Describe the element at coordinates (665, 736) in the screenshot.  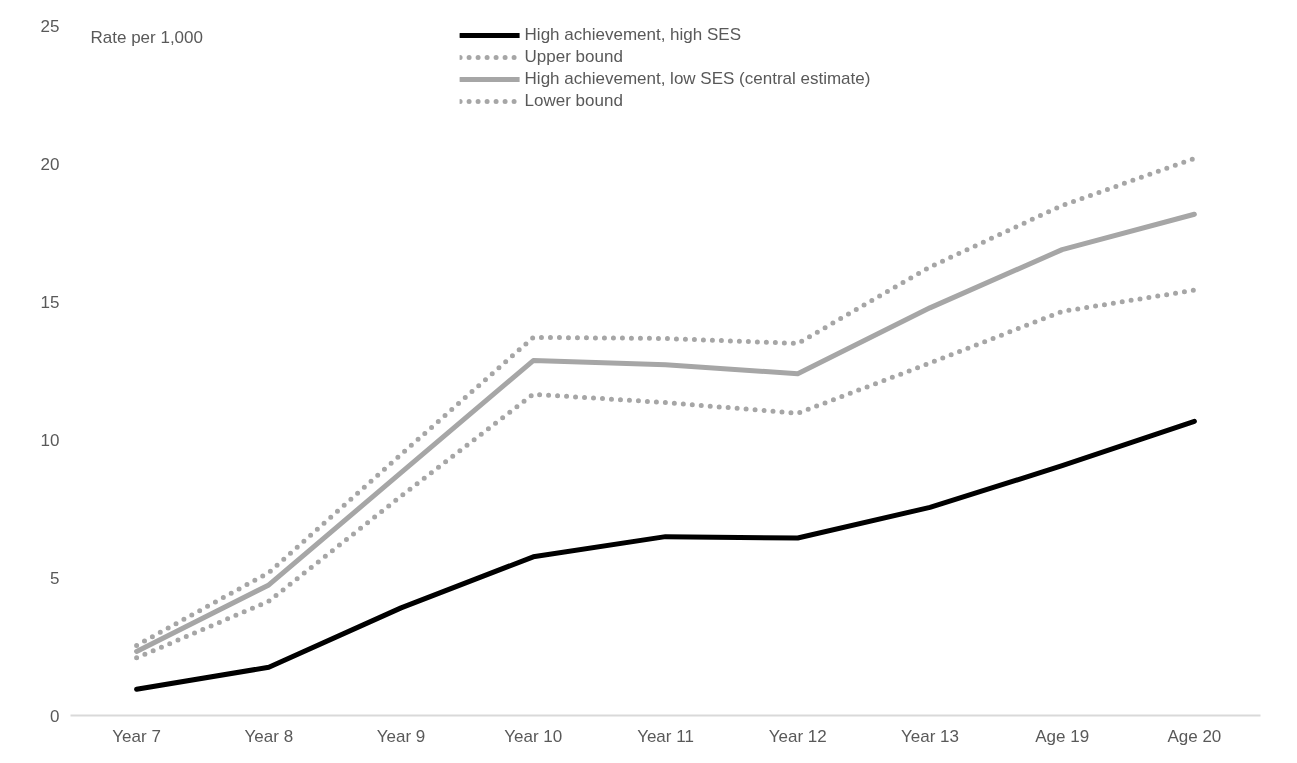
I see `x-tick-label: Year 11` at that location.